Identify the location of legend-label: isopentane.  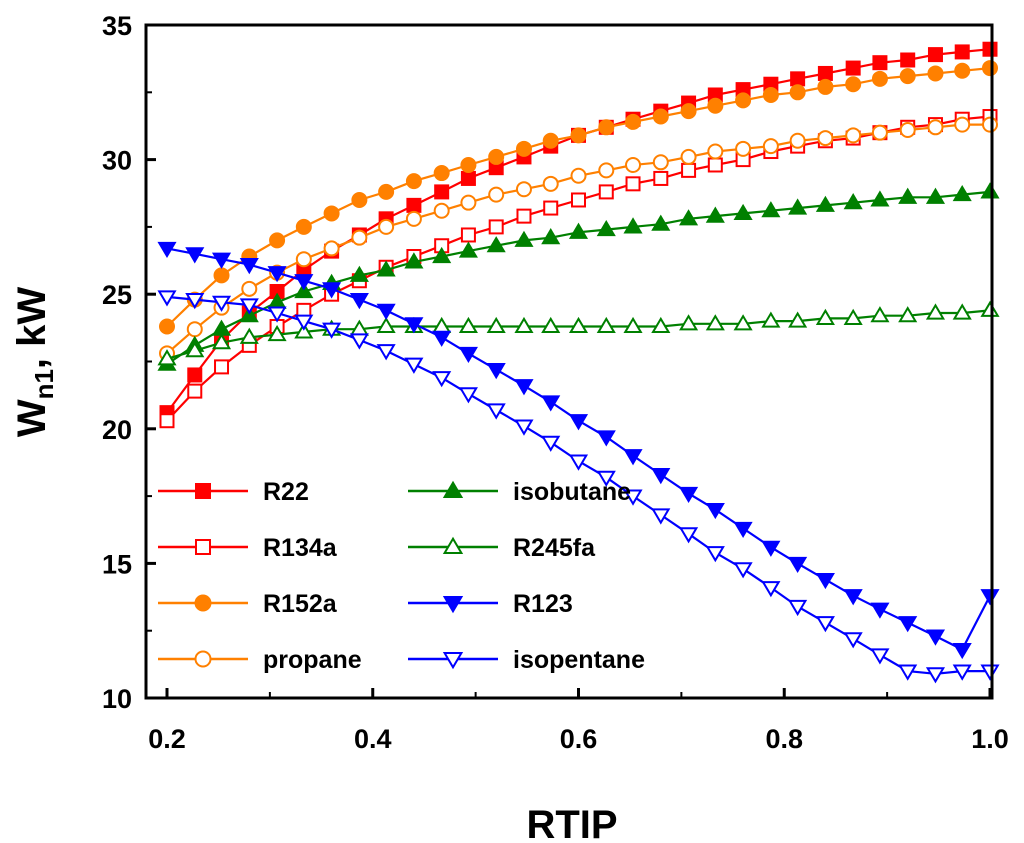
(579, 660).